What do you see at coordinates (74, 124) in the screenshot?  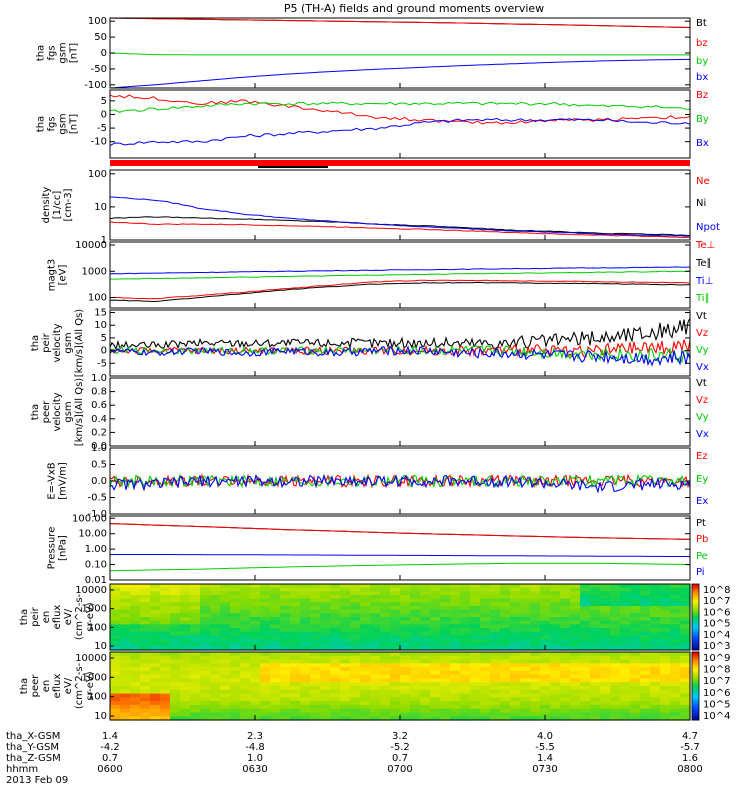 I see `y-axis-label: [nT]` at bounding box center [74, 124].